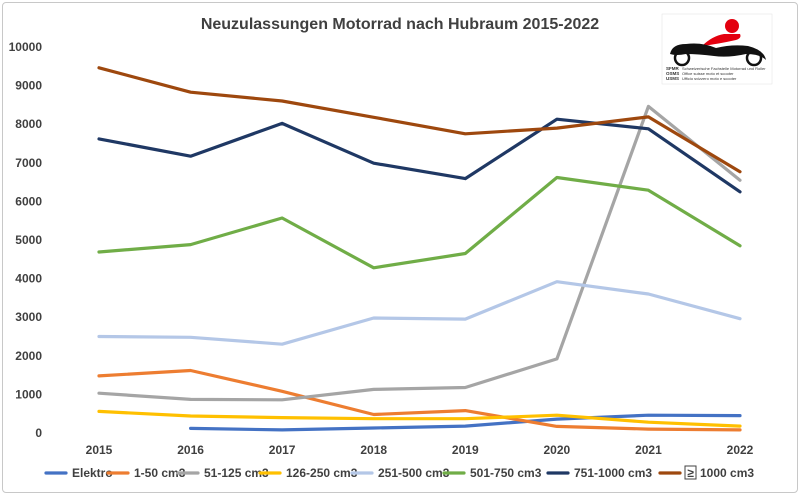 The height and width of the screenshot is (495, 800). I want to click on logo-rider-head, so click(732, 26).